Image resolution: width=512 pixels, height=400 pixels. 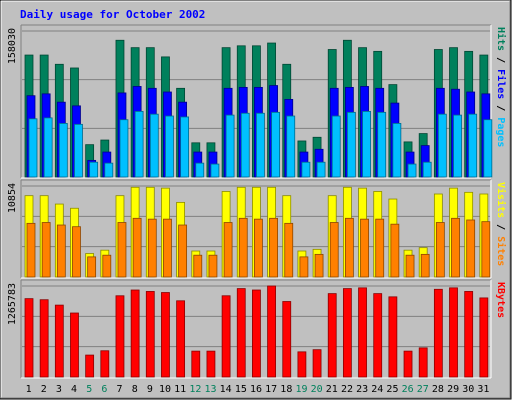 I want to click on panel-bottom-legend-part: KBytes, so click(x=500, y=300).